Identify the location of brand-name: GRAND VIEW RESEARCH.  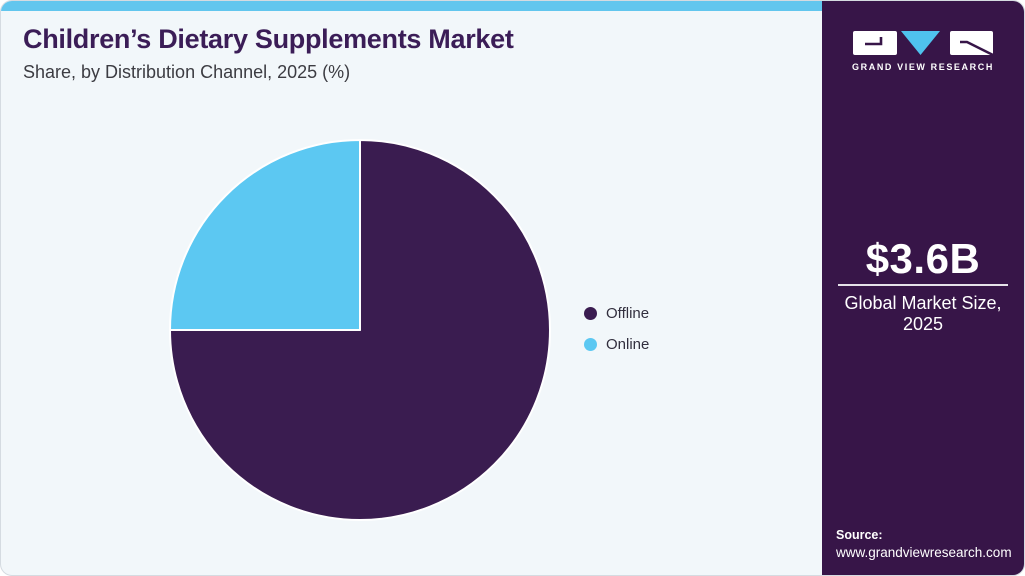
(923, 67).